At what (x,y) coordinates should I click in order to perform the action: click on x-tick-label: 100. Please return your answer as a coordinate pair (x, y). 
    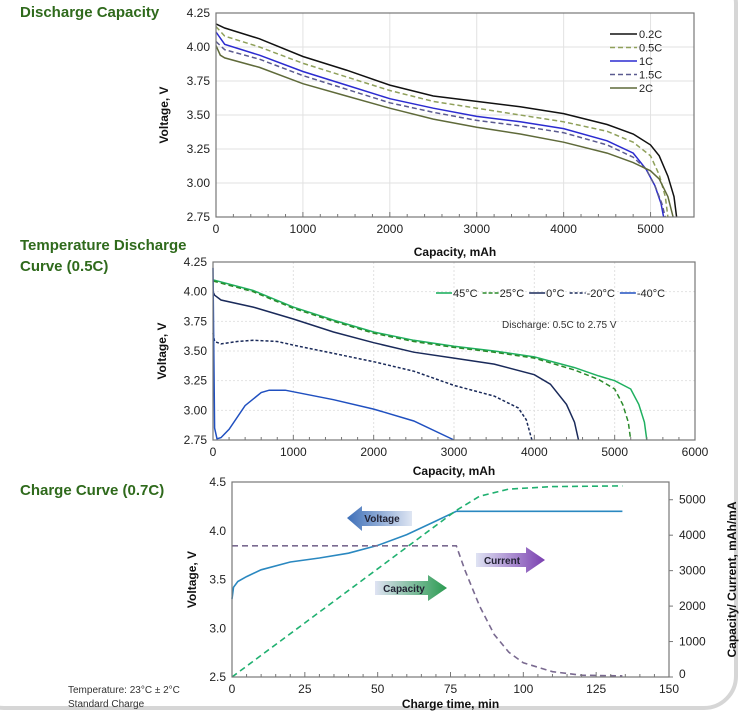
    Looking at the image, I should click on (523, 689).